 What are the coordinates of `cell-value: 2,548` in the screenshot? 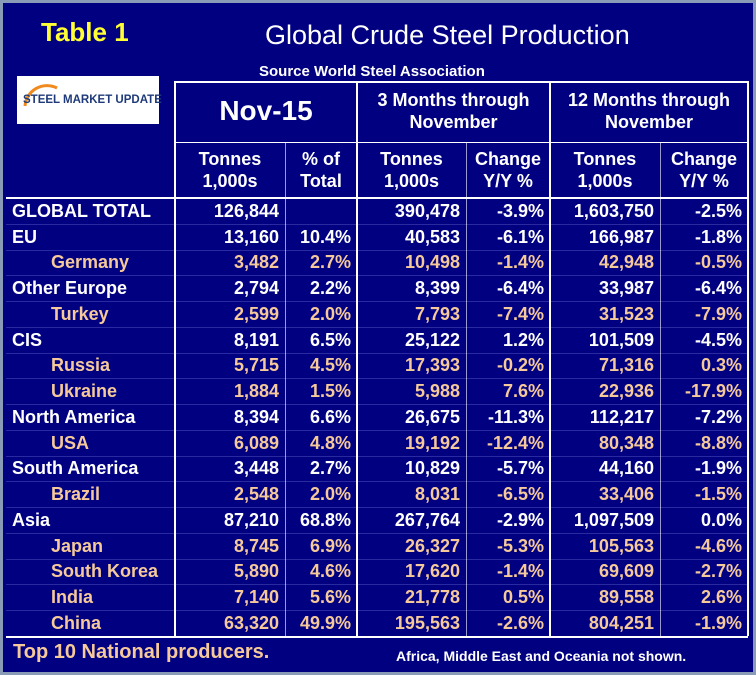 It's located at (256, 494).